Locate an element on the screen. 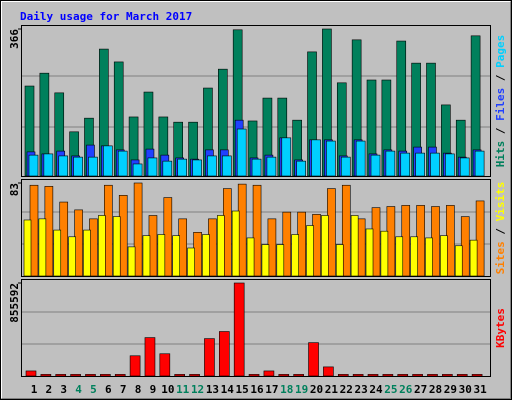 The width and height of the screenshot is (512, 400). x-tick-label: 25 is located at coordinates (390, 389).